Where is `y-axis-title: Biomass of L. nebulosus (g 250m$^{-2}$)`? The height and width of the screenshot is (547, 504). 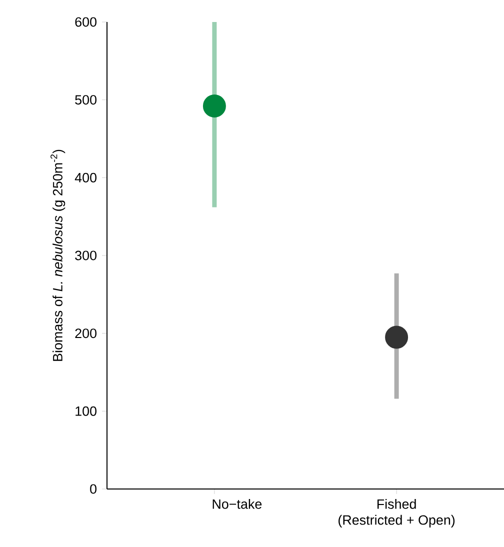 y-axis-title: Biomass of L. nebulosus (g 250m$^{-2}$) is located at coordinates (58, 255).